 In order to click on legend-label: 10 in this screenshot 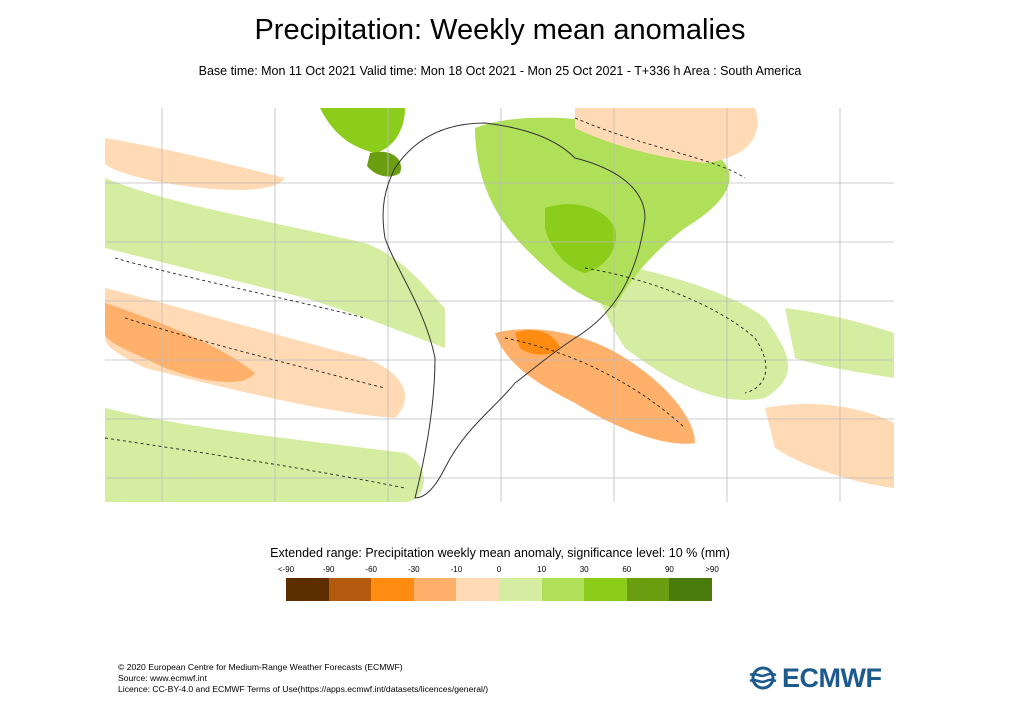, I will do `click(542, 569)`.